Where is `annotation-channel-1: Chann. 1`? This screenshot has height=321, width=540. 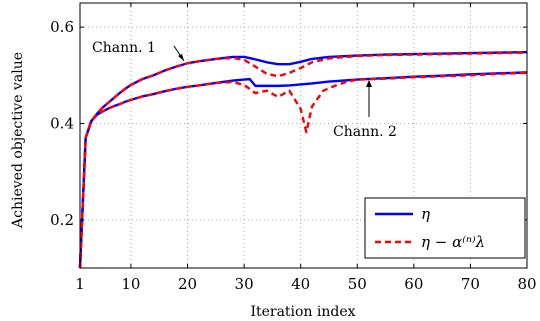 annotation-channel-1: Chann. 1 is located at coordinates (138, 51).